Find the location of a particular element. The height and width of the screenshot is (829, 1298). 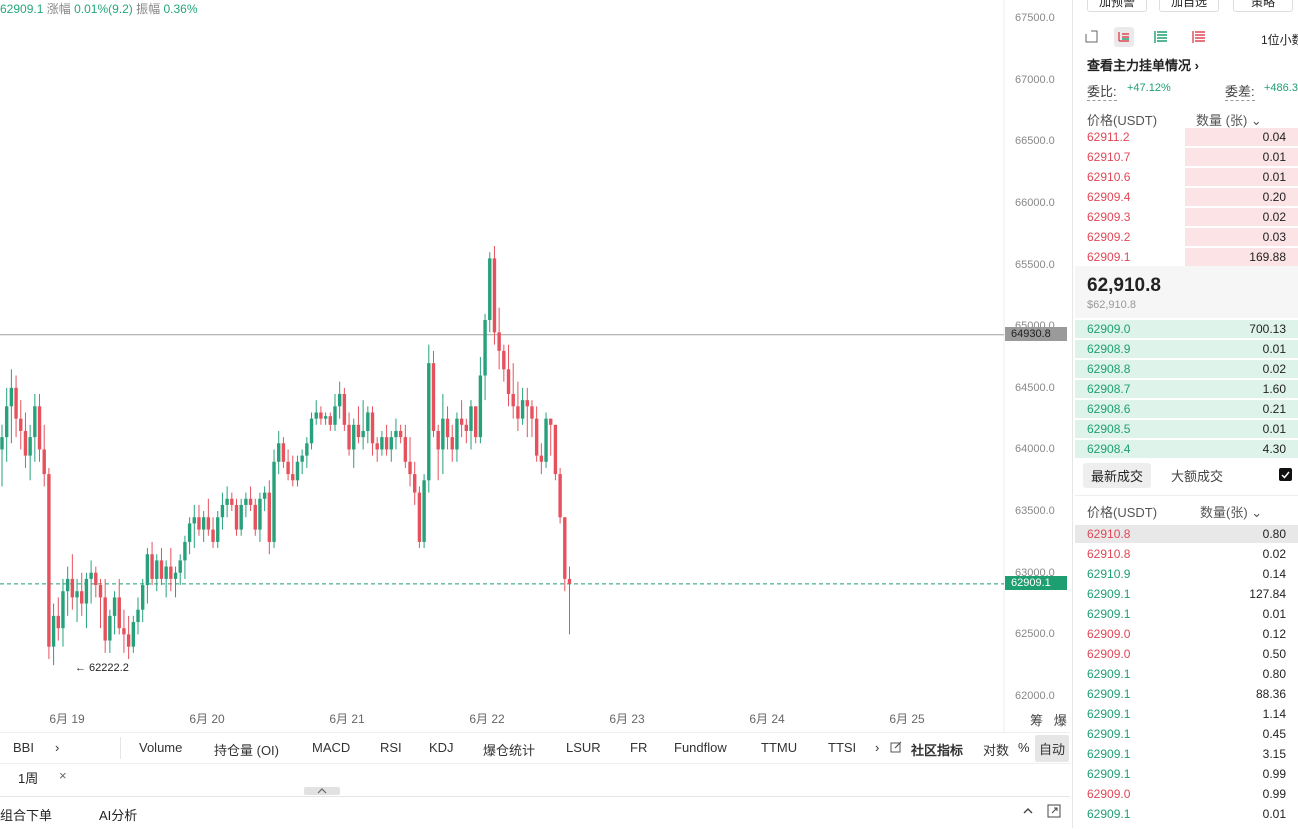

row-price: 62910.6 is located at coordinates (1109, 177).